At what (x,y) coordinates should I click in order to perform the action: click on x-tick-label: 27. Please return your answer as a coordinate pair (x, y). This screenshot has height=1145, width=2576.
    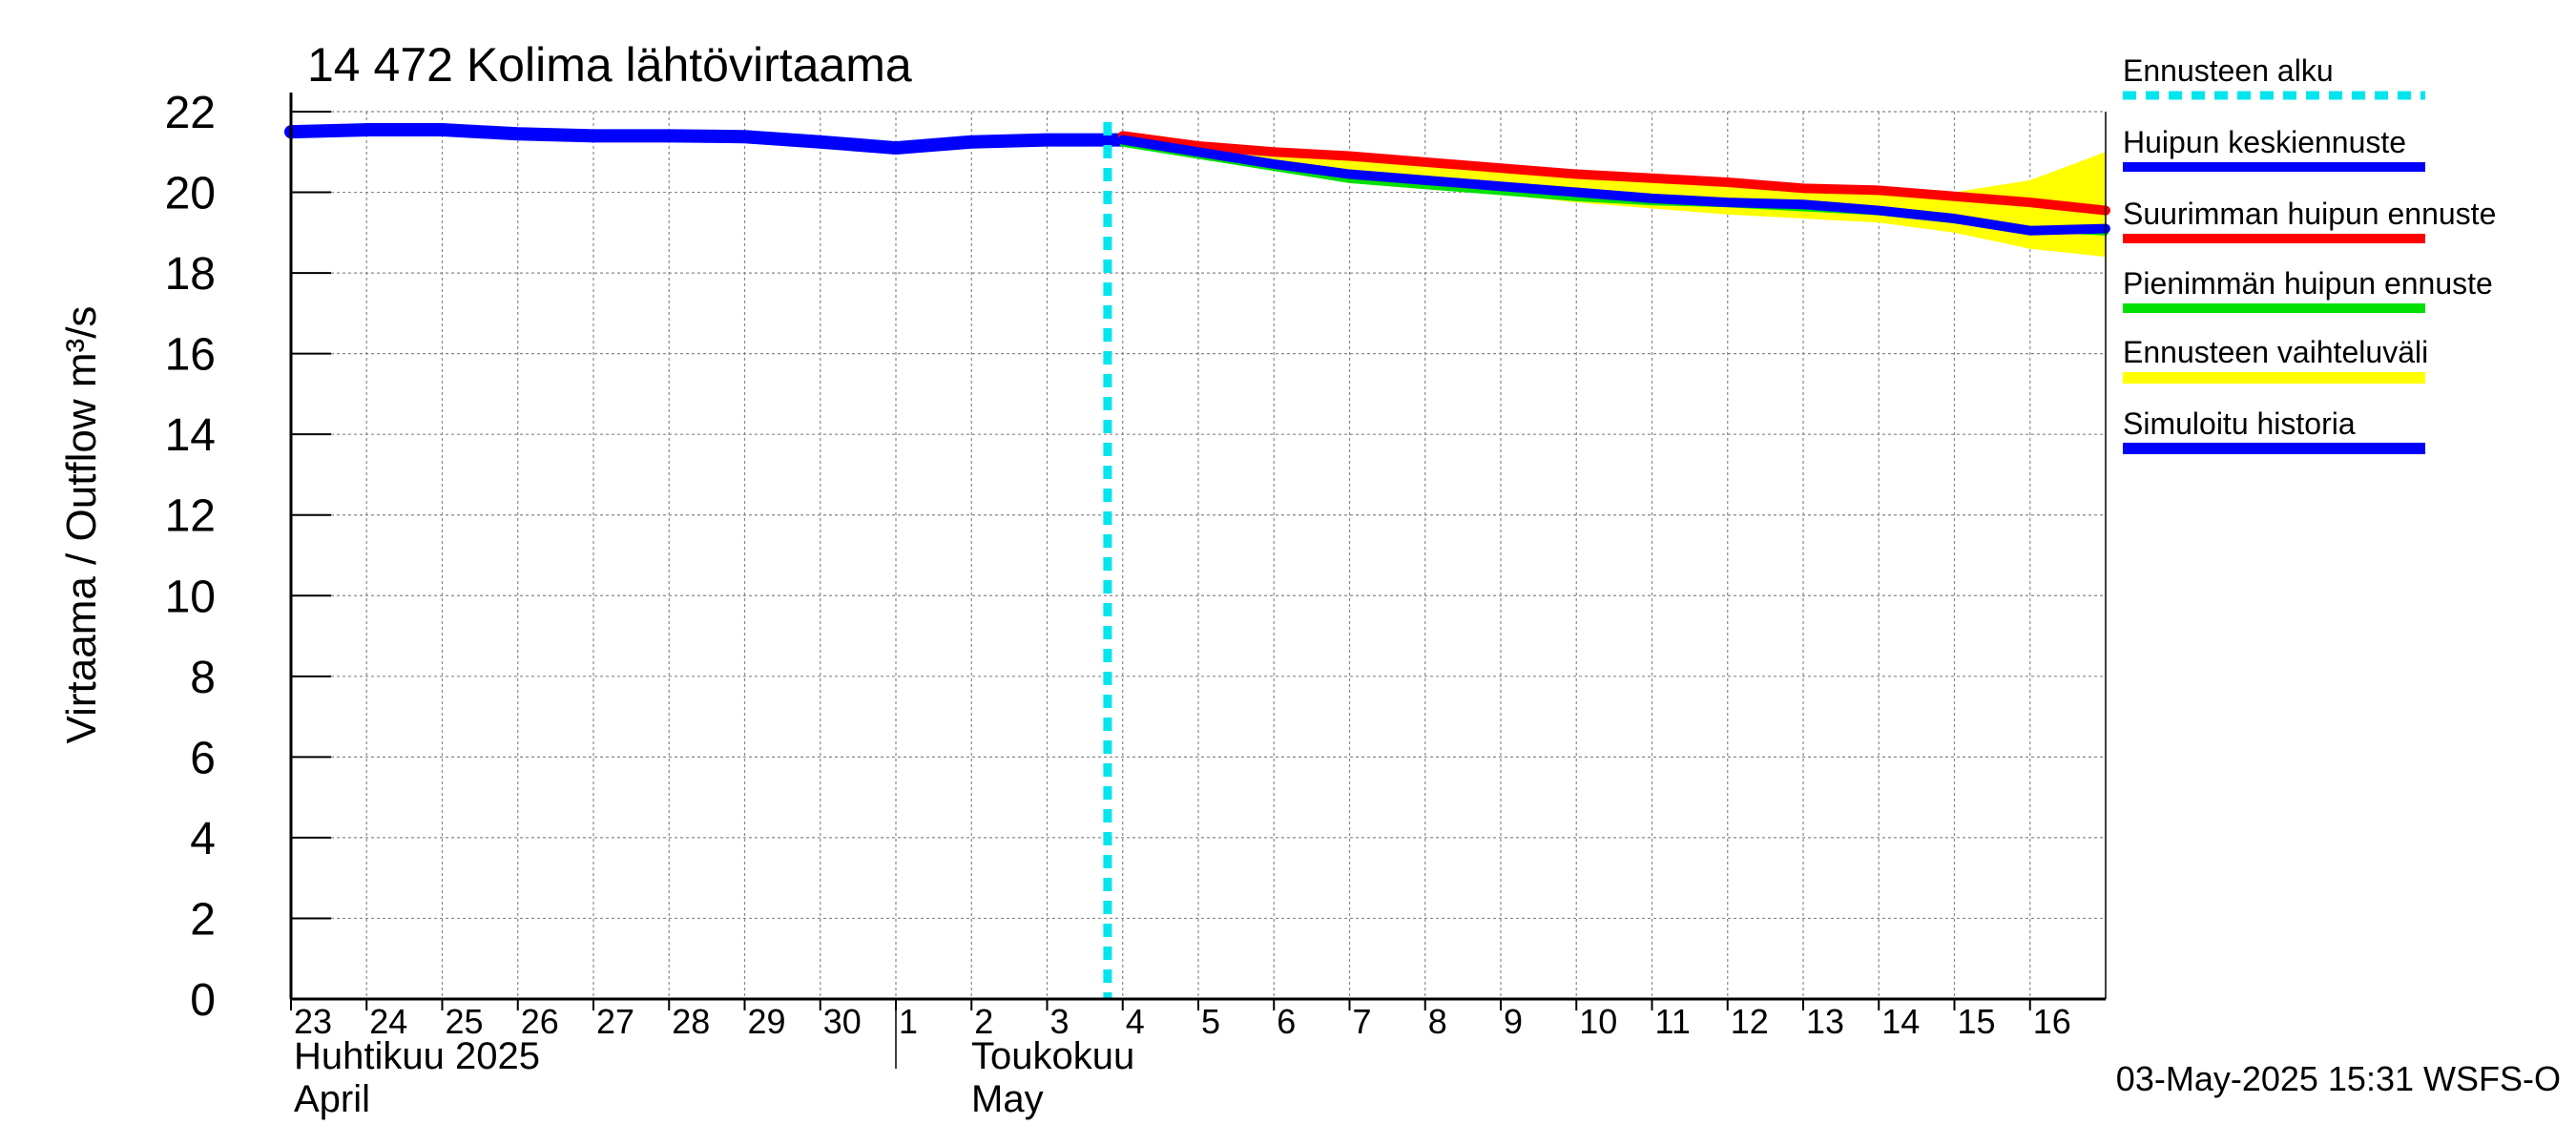
    Looking at the image, I should click on (615, 1022).